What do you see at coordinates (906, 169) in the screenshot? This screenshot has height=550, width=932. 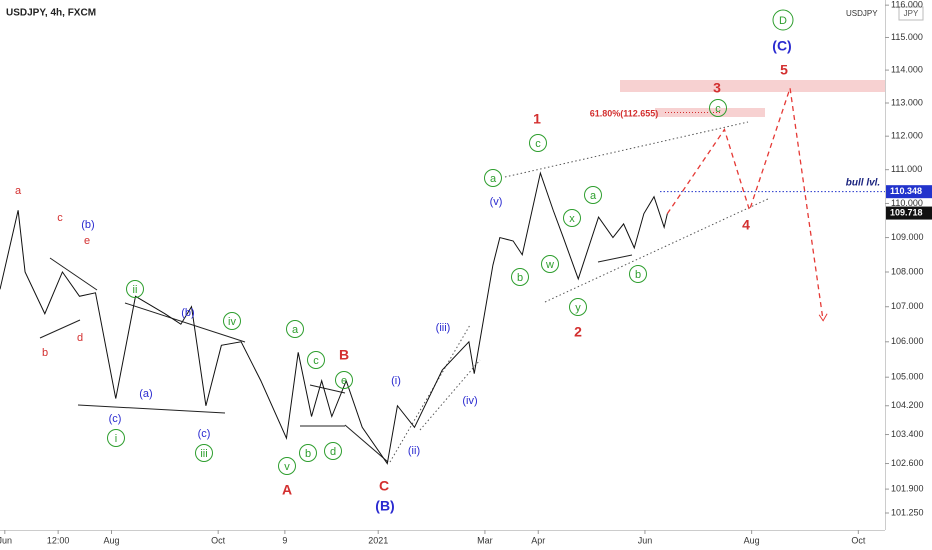 I see `y-tick-label: 111.000` at bounding box center [906, 169].